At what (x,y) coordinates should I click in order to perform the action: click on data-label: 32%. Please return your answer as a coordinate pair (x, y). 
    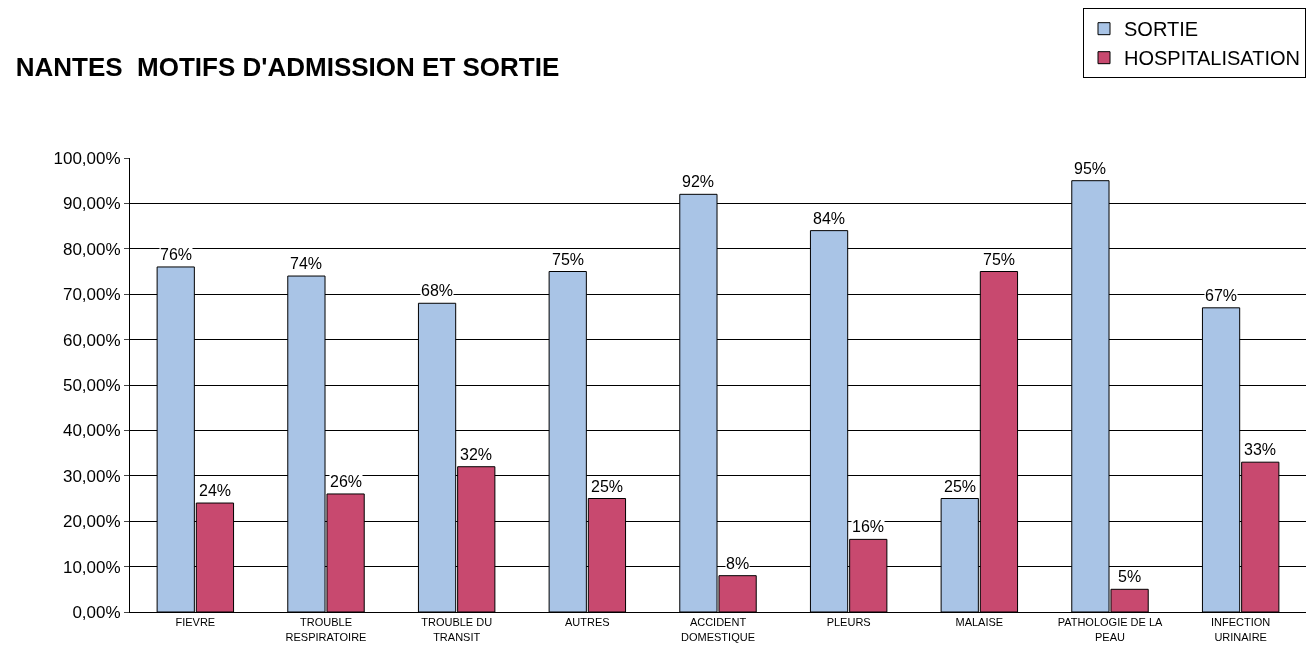
    Looking at the image, I should click on (476, 454).